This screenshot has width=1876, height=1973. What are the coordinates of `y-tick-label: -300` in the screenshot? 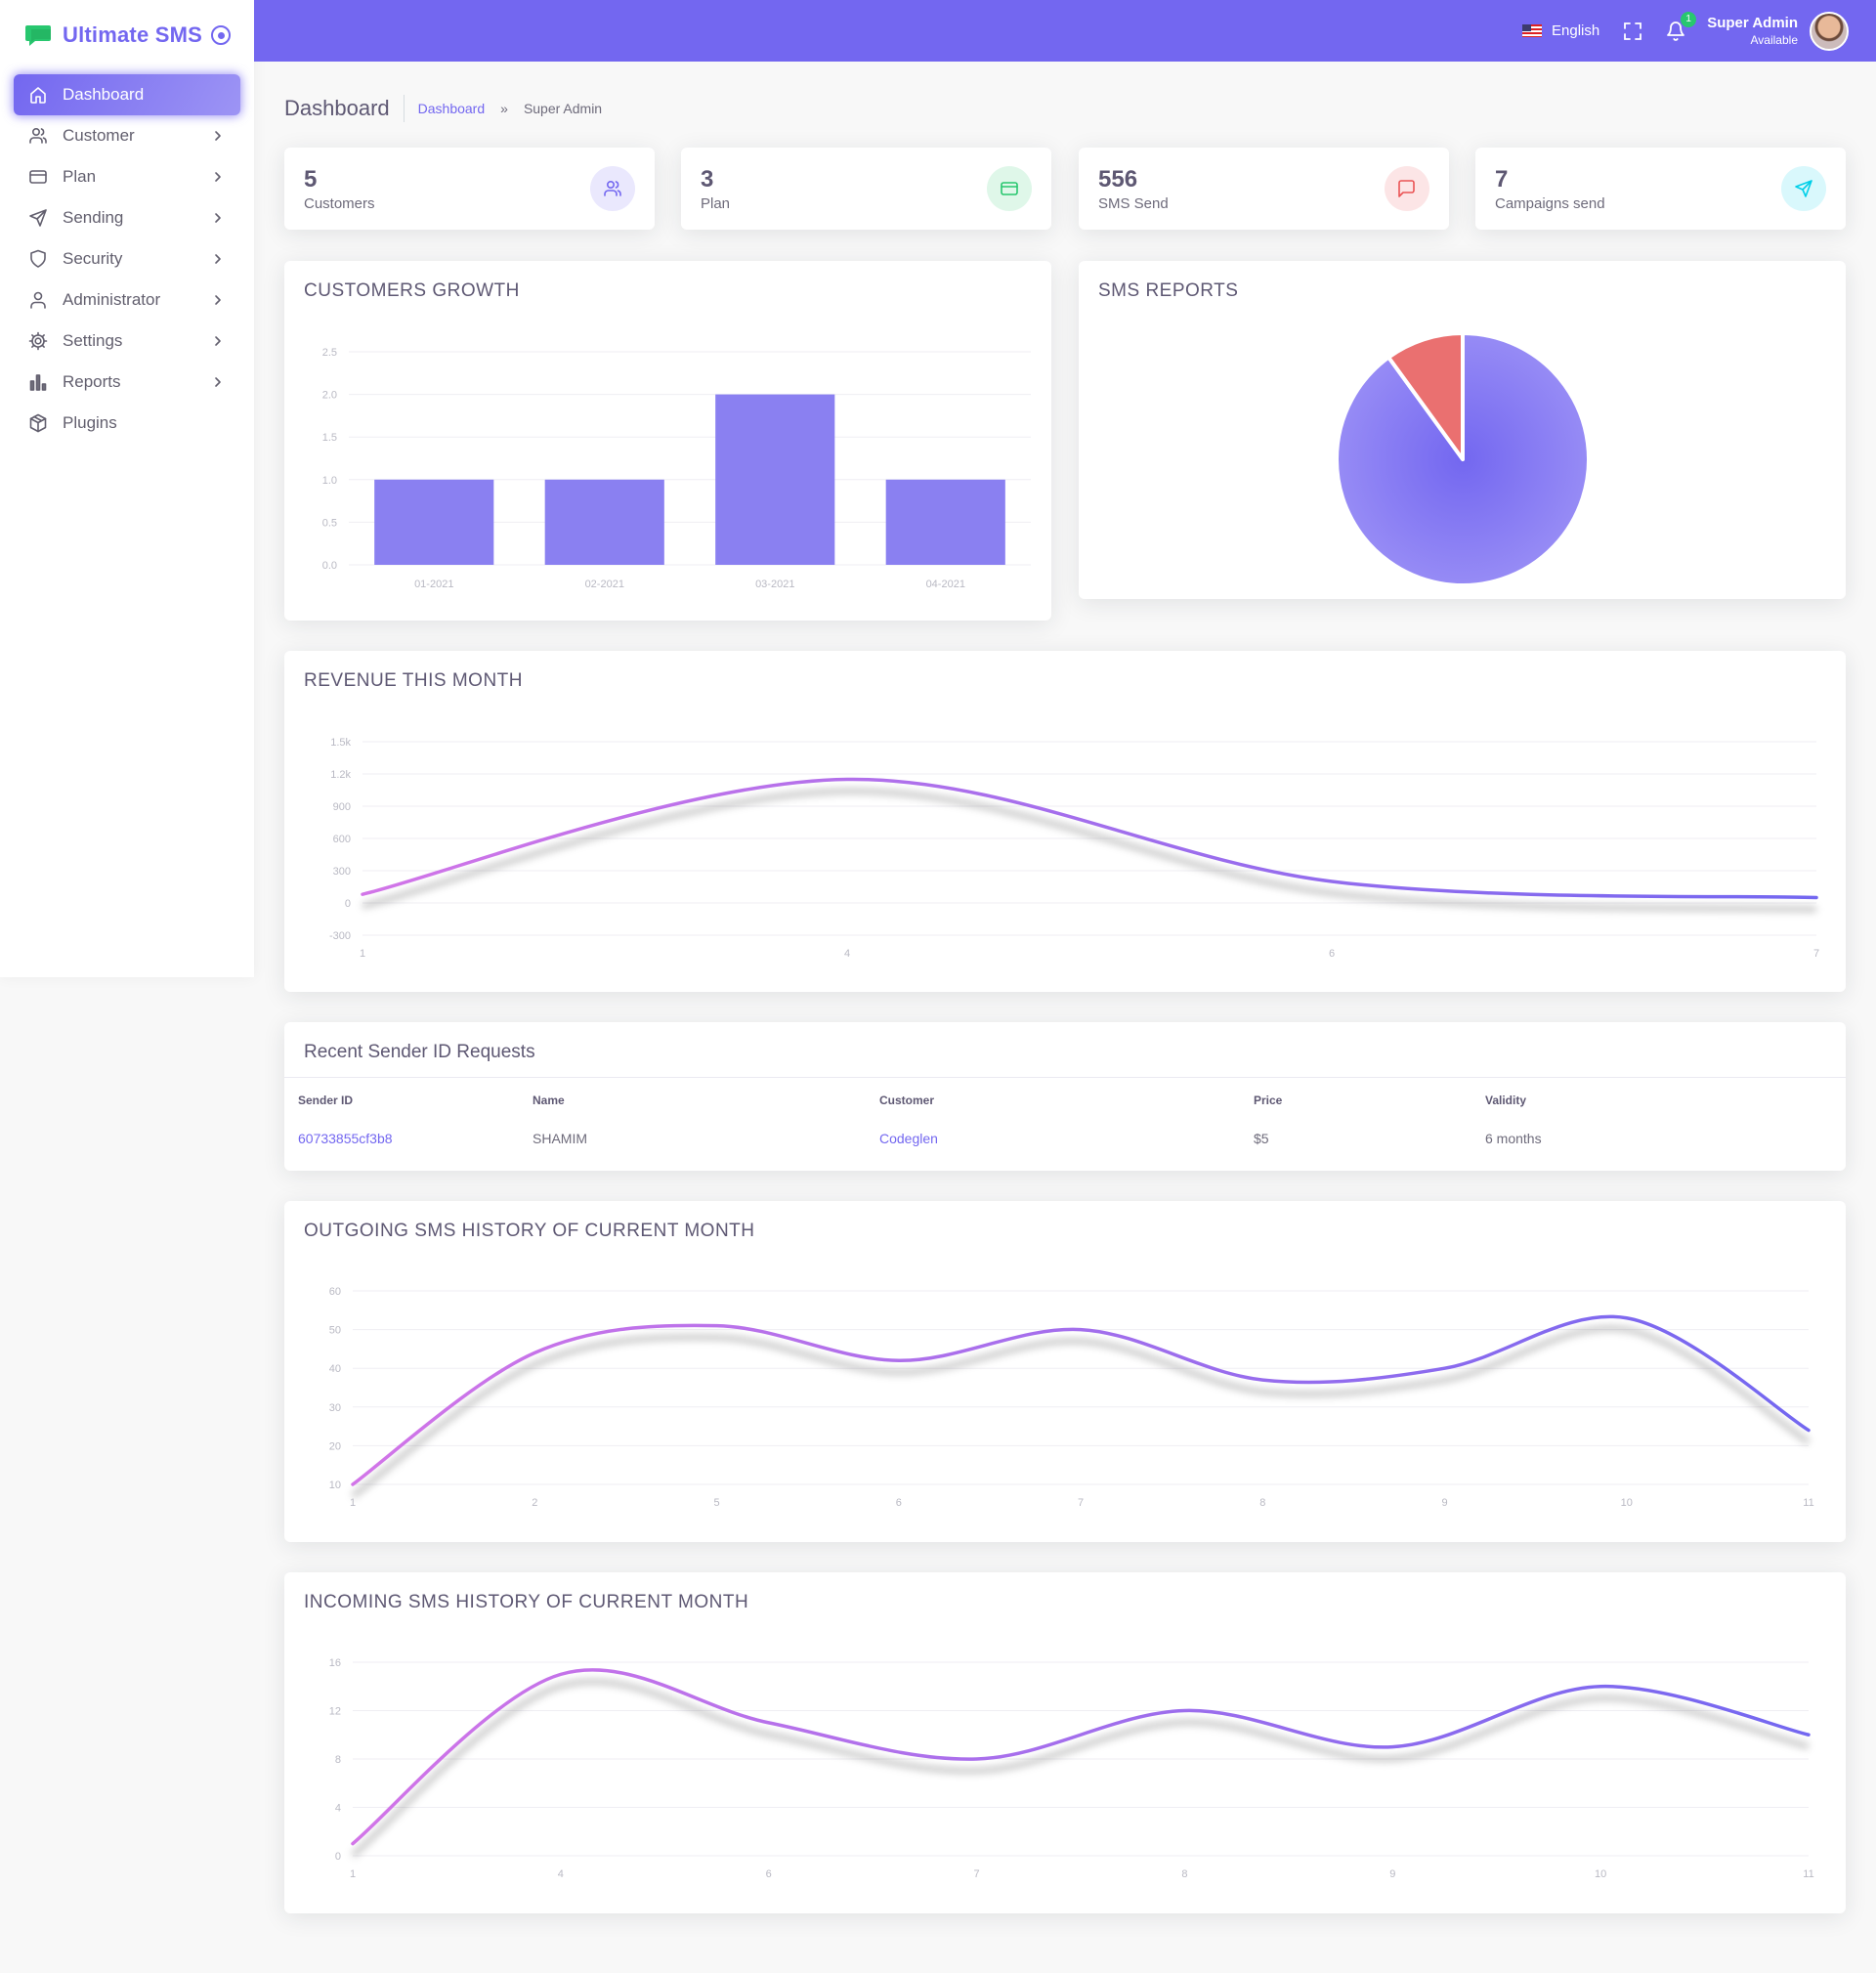 It's located at (340, 936).